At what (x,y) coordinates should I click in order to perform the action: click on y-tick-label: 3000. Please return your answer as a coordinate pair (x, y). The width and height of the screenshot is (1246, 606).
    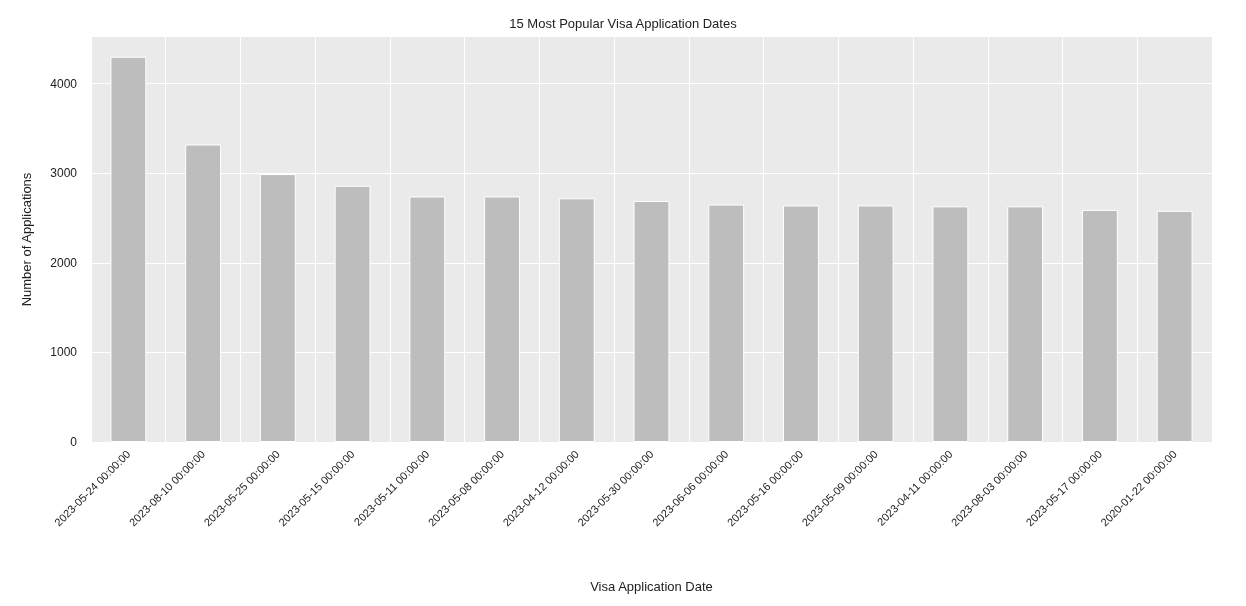
    Looking at the image, I should click on (64, 173).